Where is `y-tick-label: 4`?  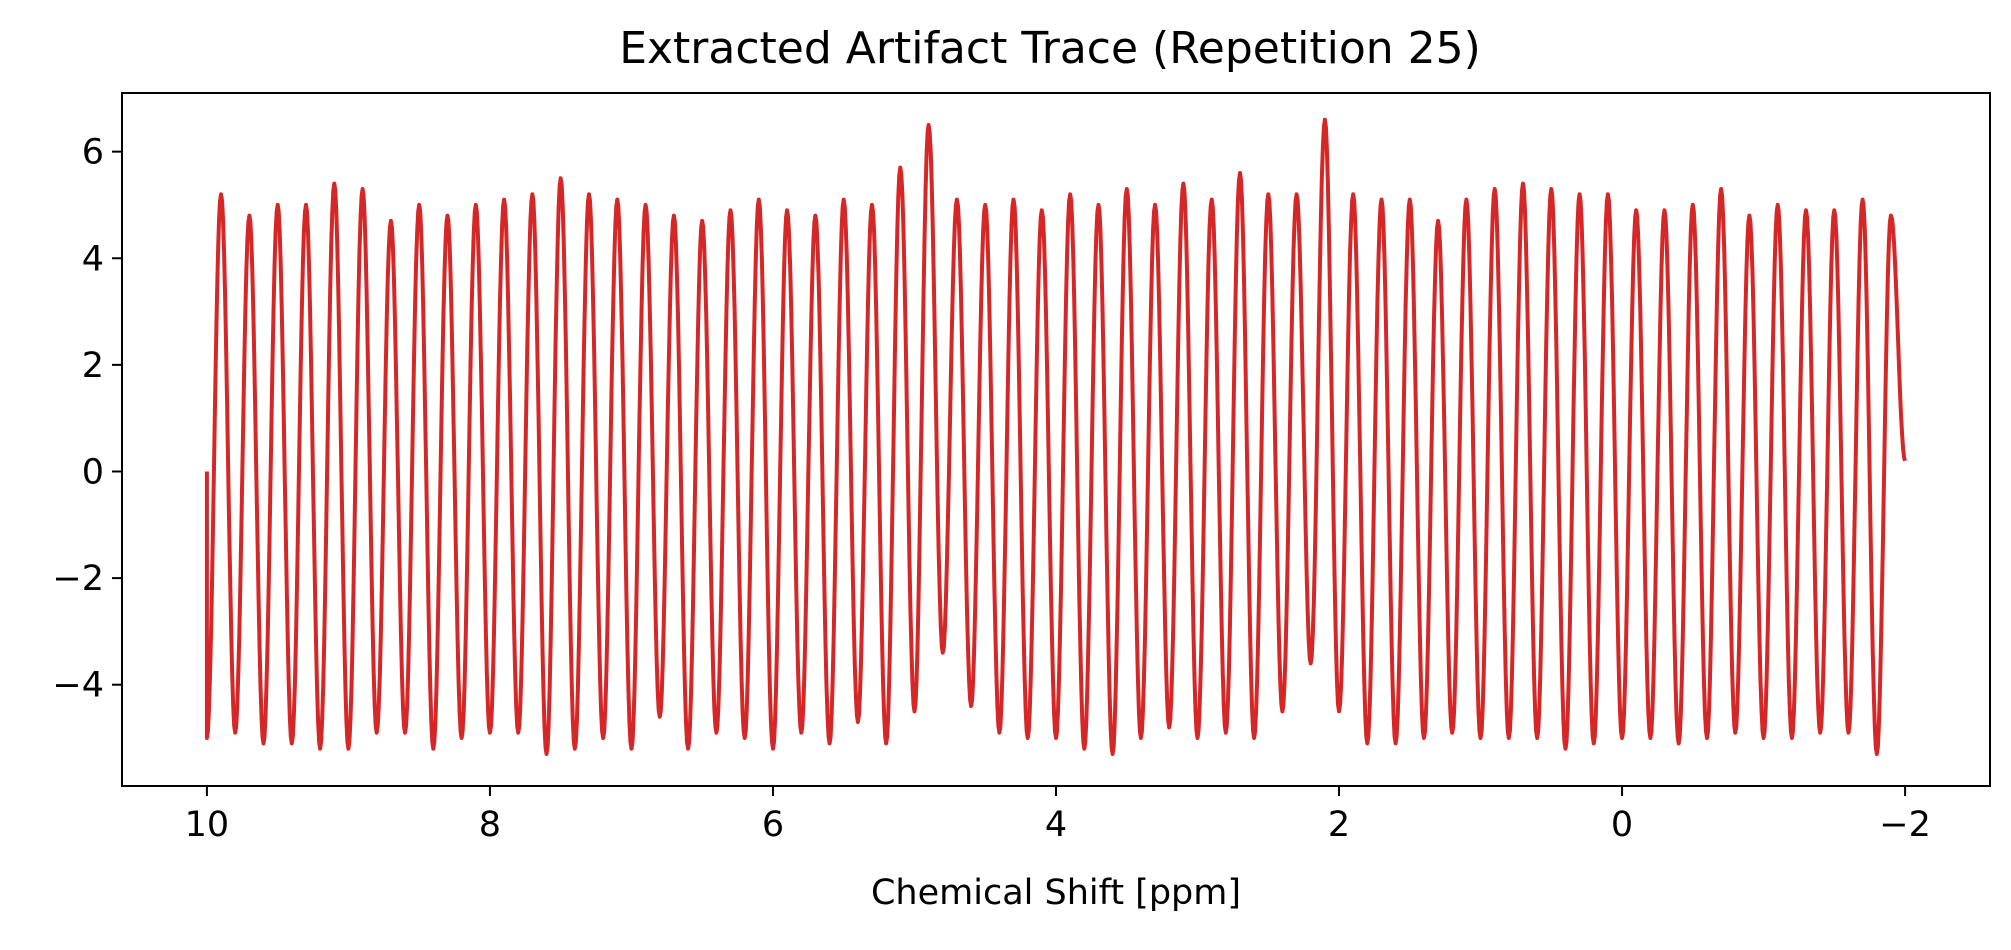
y-tick-label: 4 is located at coordinates (93, 259).